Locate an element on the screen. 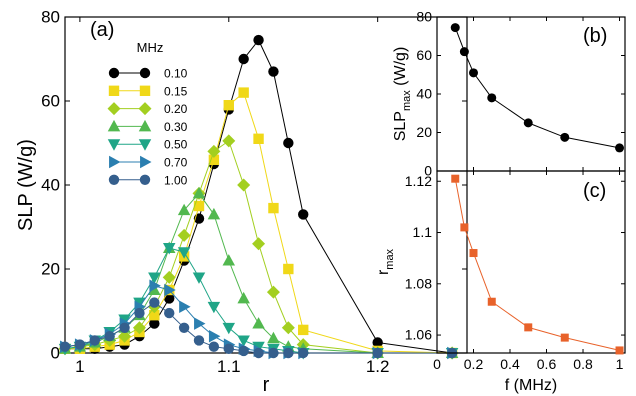  legend-item-0.20: 0.20 is located at coordinates (147, 109).